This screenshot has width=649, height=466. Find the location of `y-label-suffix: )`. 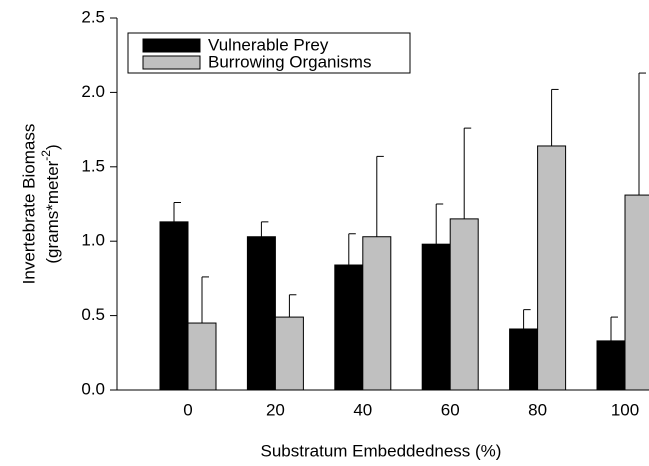

y-label-suffix: ) is located at coordinates (52, 147).